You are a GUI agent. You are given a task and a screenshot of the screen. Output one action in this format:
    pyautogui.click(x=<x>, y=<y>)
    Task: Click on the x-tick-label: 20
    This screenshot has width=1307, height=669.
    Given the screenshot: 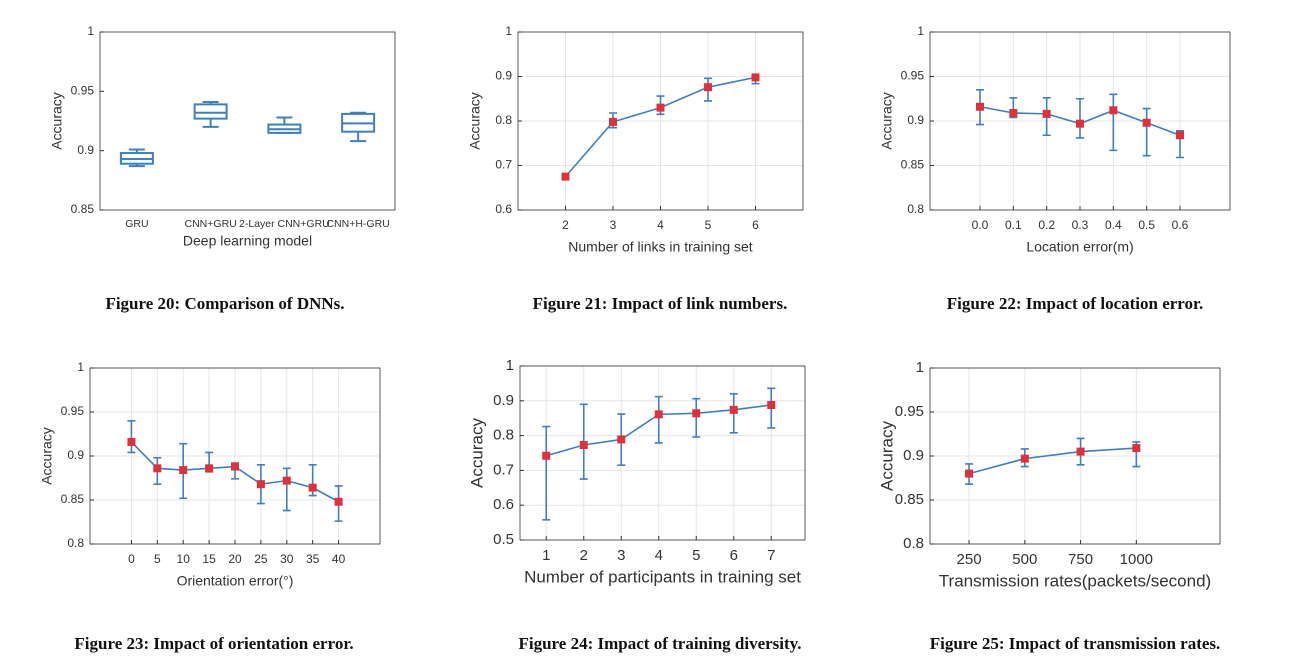 What is the action you would take?
    pyautogui.click(x=235, y=559)
    